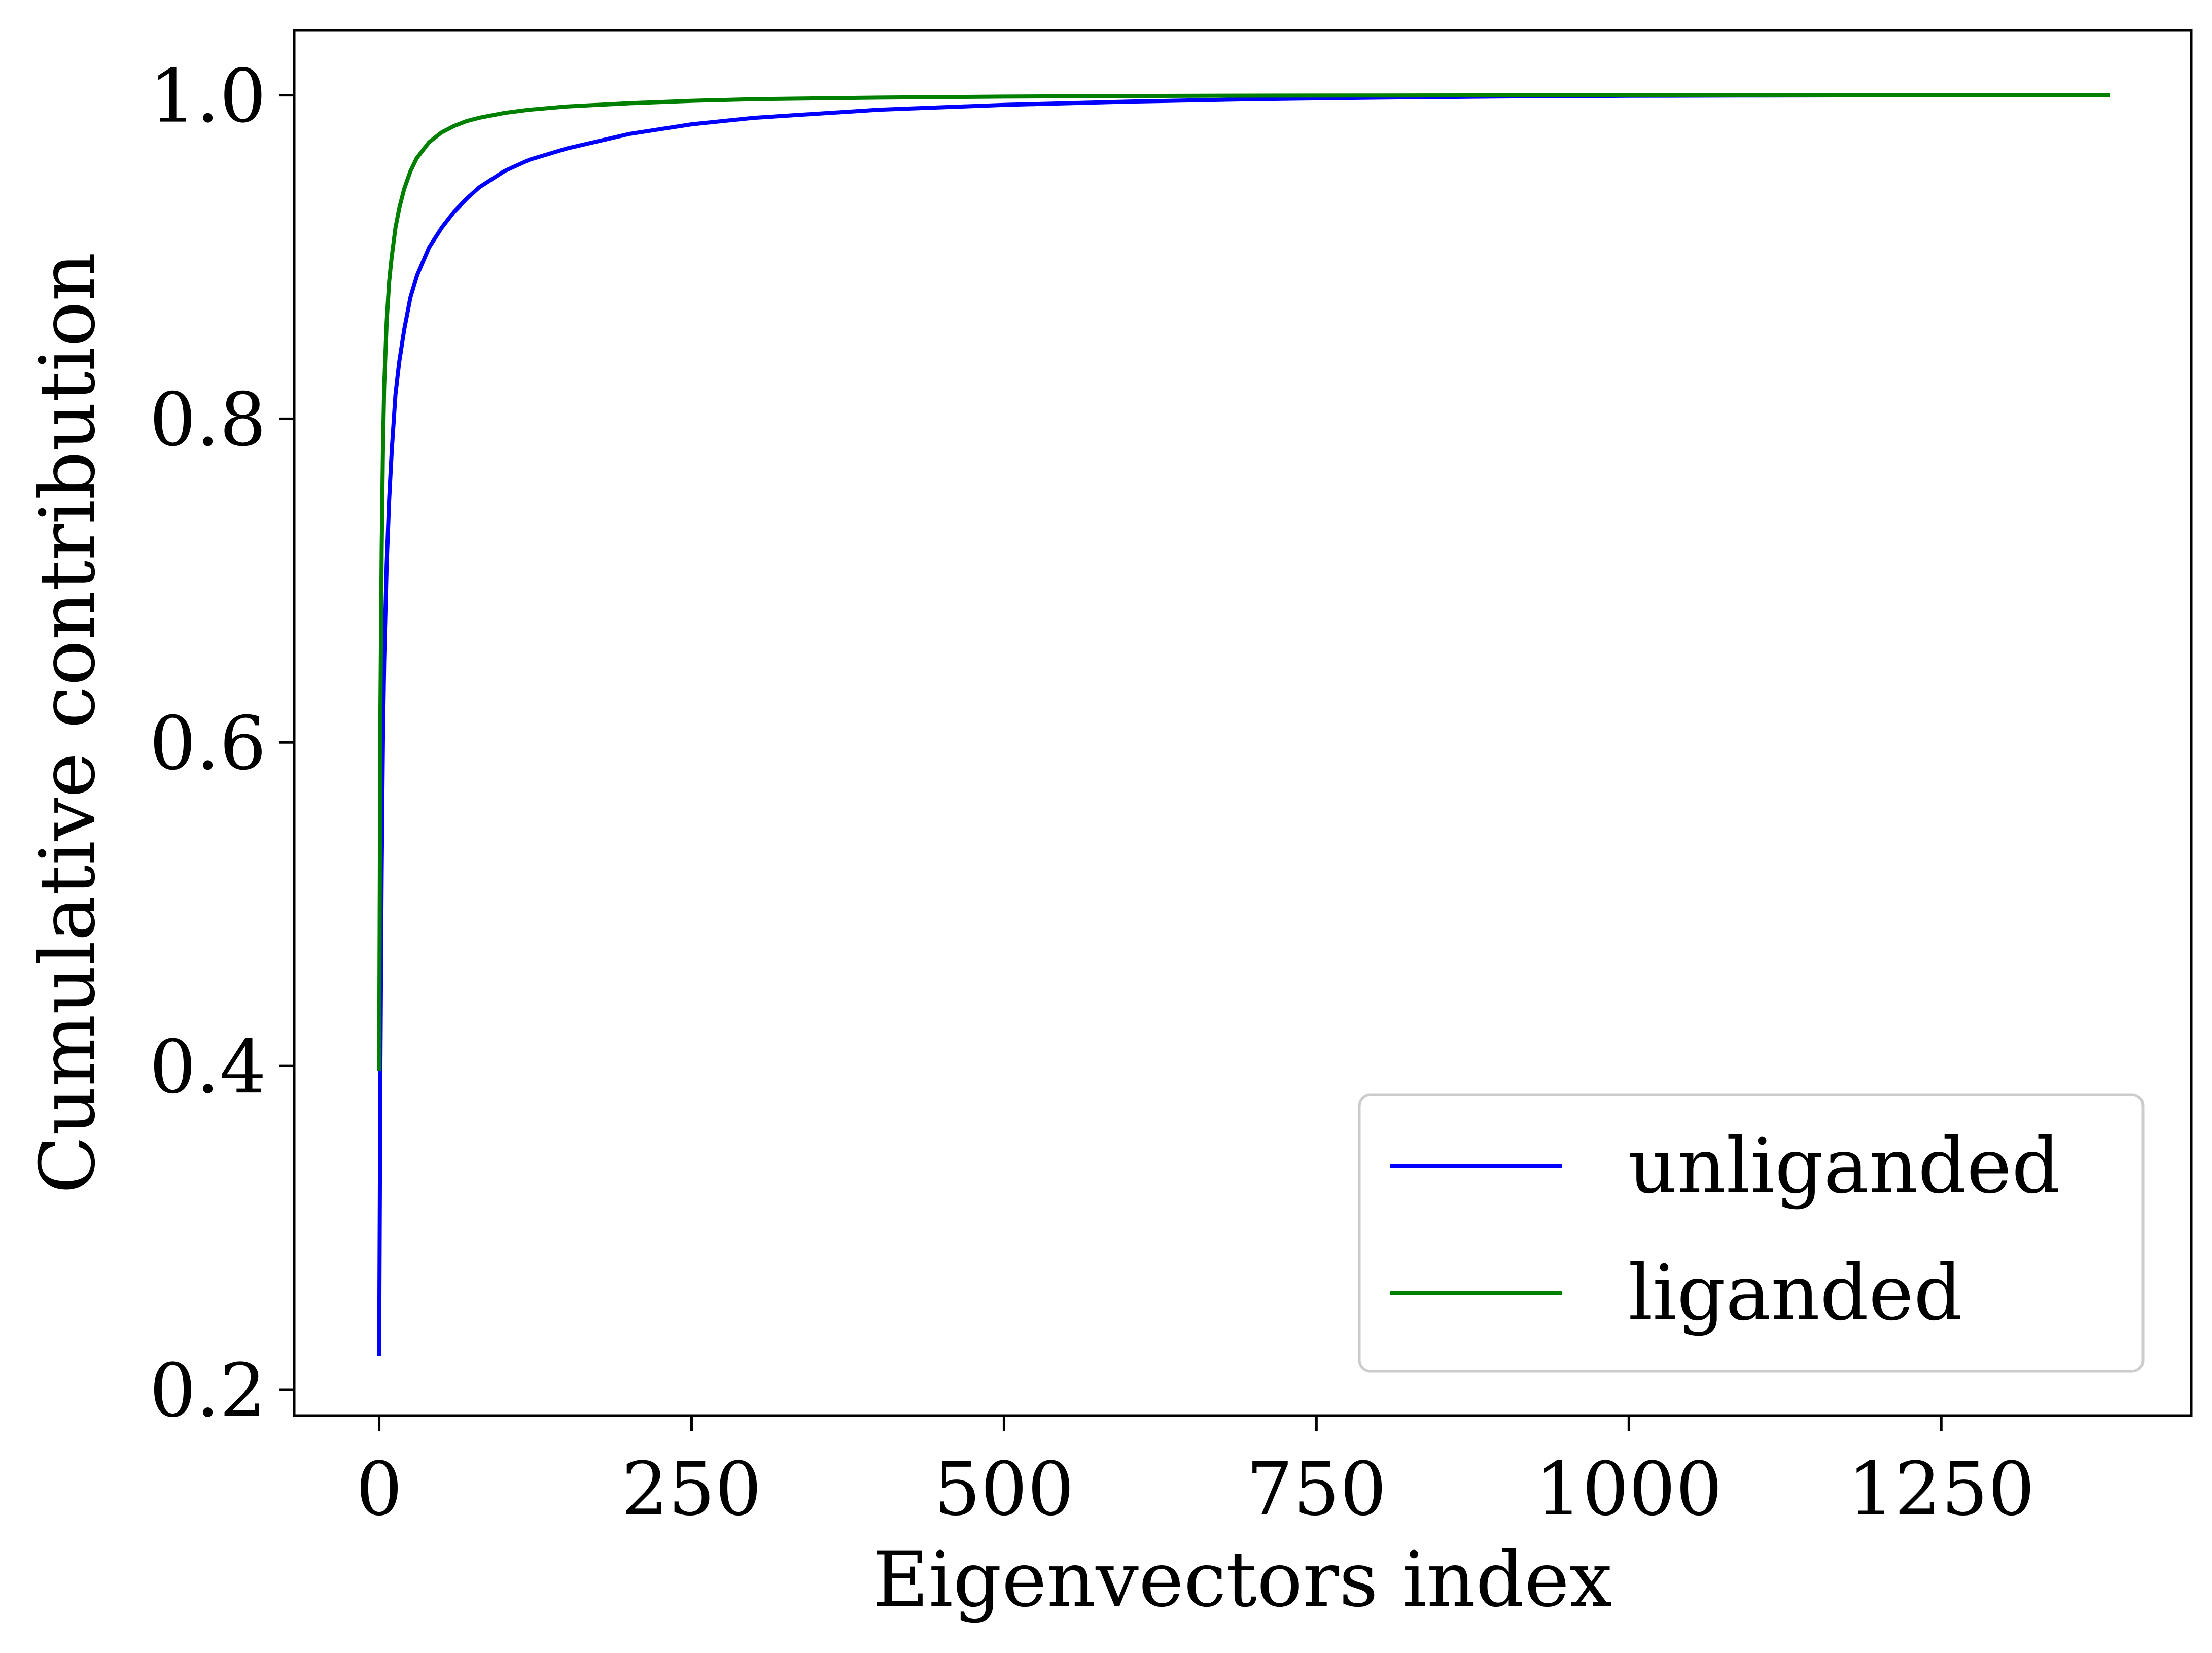 This screenshot has height=1653, width=2212. What do you see at coordinates (1629, 1489) in the screenshot?
I see `x-tick-label: 1000` at bounding box center [1629, 1489].